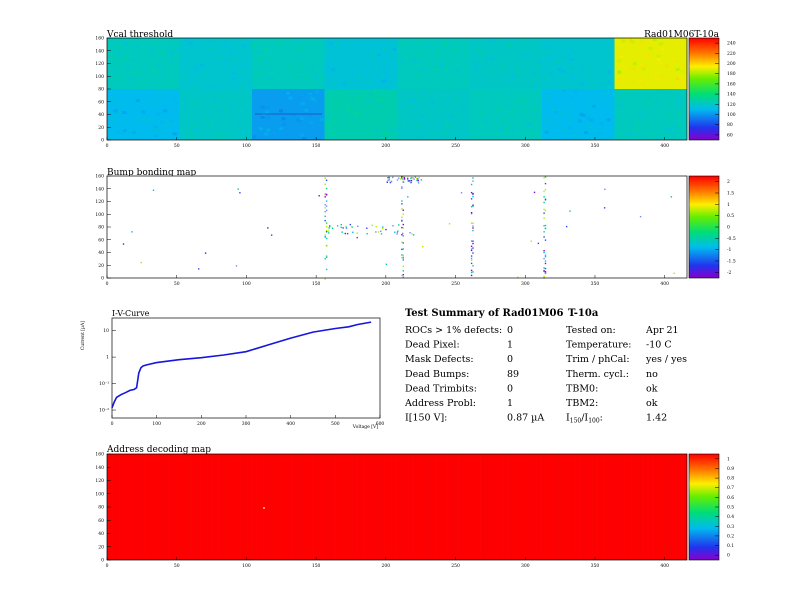 Image resolution: width=792 pixels, height=612 pixels. What do you see at coordinates (83, 335) in the screenshot?
I see `iv-curve-ylabel: Current [µA]` at bounding box center [83, 335].